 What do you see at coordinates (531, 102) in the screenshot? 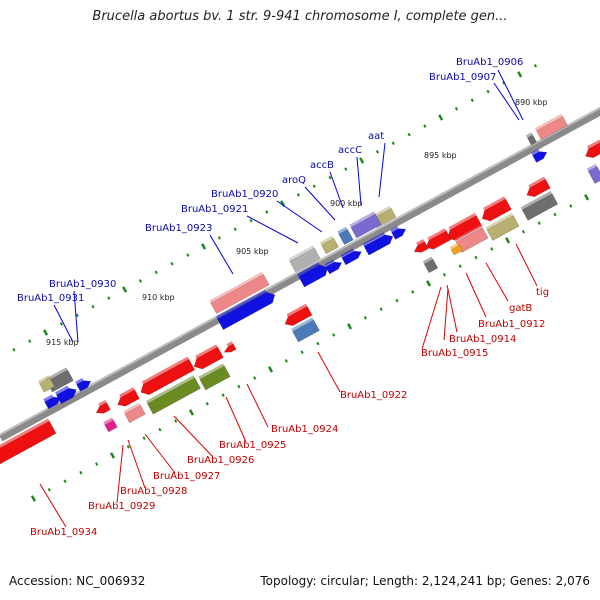
I see `tick-label-890: 890 kbp` at bounding box center [531, 102].